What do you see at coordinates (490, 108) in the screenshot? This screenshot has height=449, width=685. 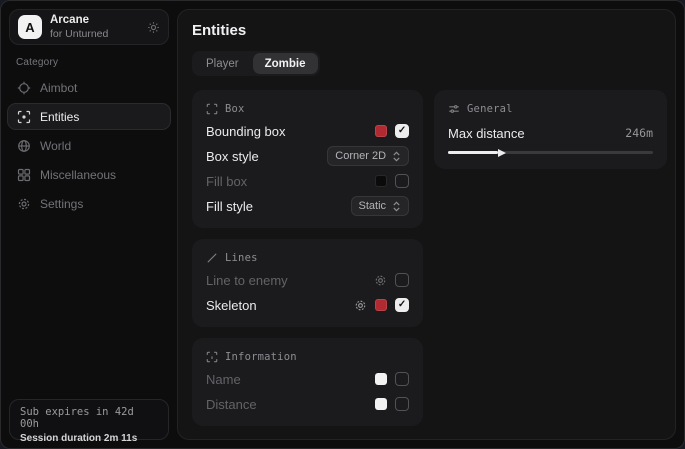 I see `general-panel-title: General` at bounding box center [490, 108].